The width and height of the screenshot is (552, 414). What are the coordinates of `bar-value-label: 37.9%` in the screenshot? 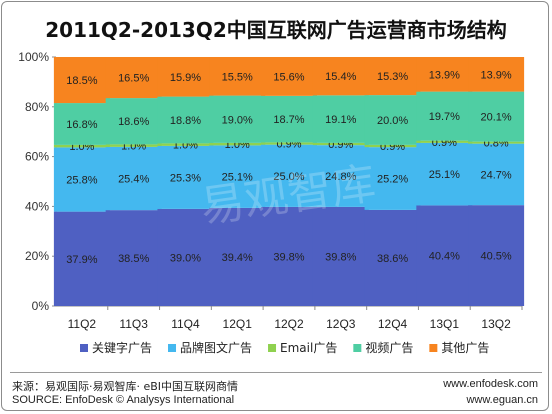 It's located at (81, 260).